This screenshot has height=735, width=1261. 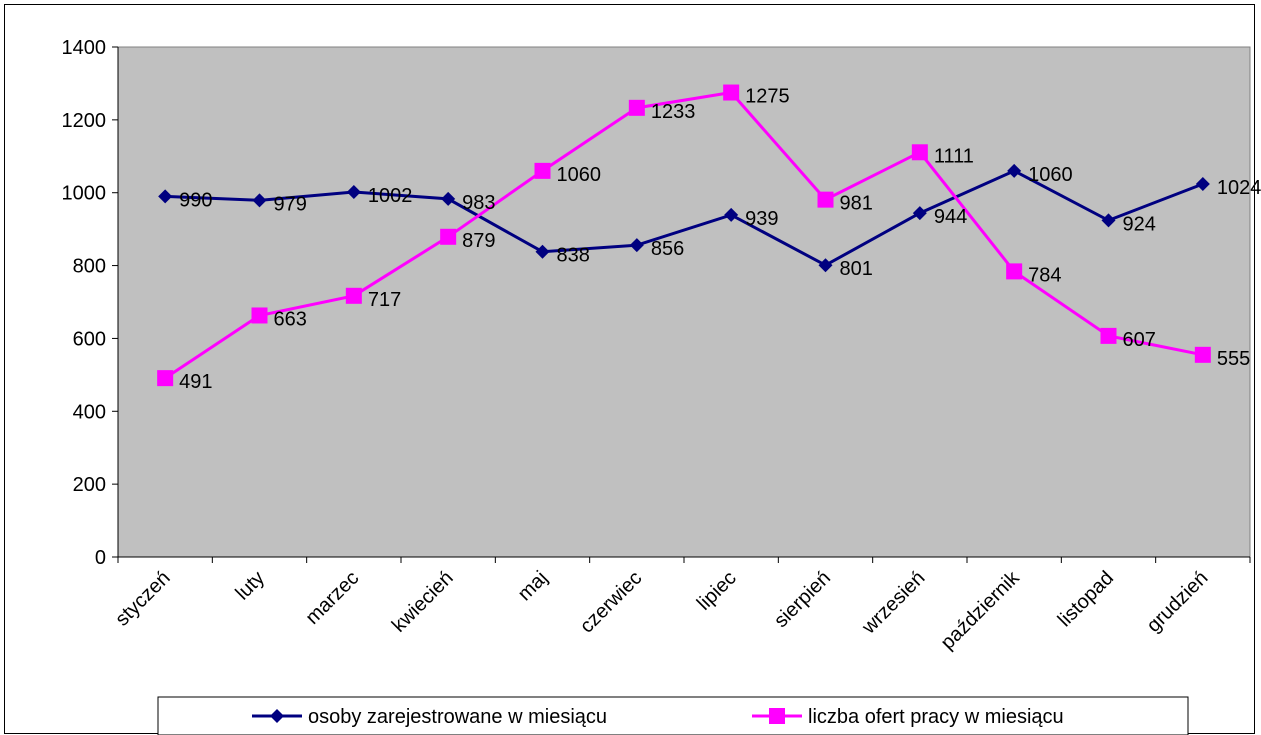 What do you see at coordinates (89, 267) in the screenshot?
I see `y-tick-label: 800` at bounding box center [89, 267].